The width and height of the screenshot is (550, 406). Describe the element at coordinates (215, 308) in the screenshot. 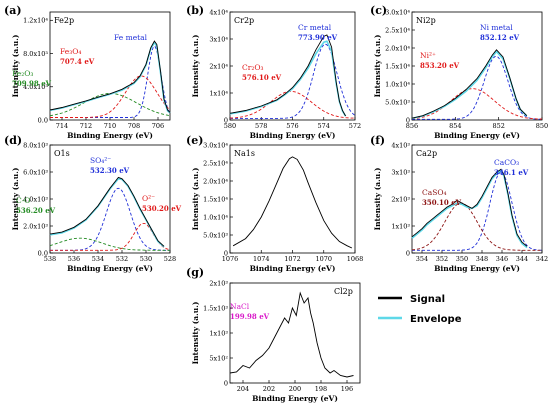

I see `y-tick-label: 1.5x10³` at that location.